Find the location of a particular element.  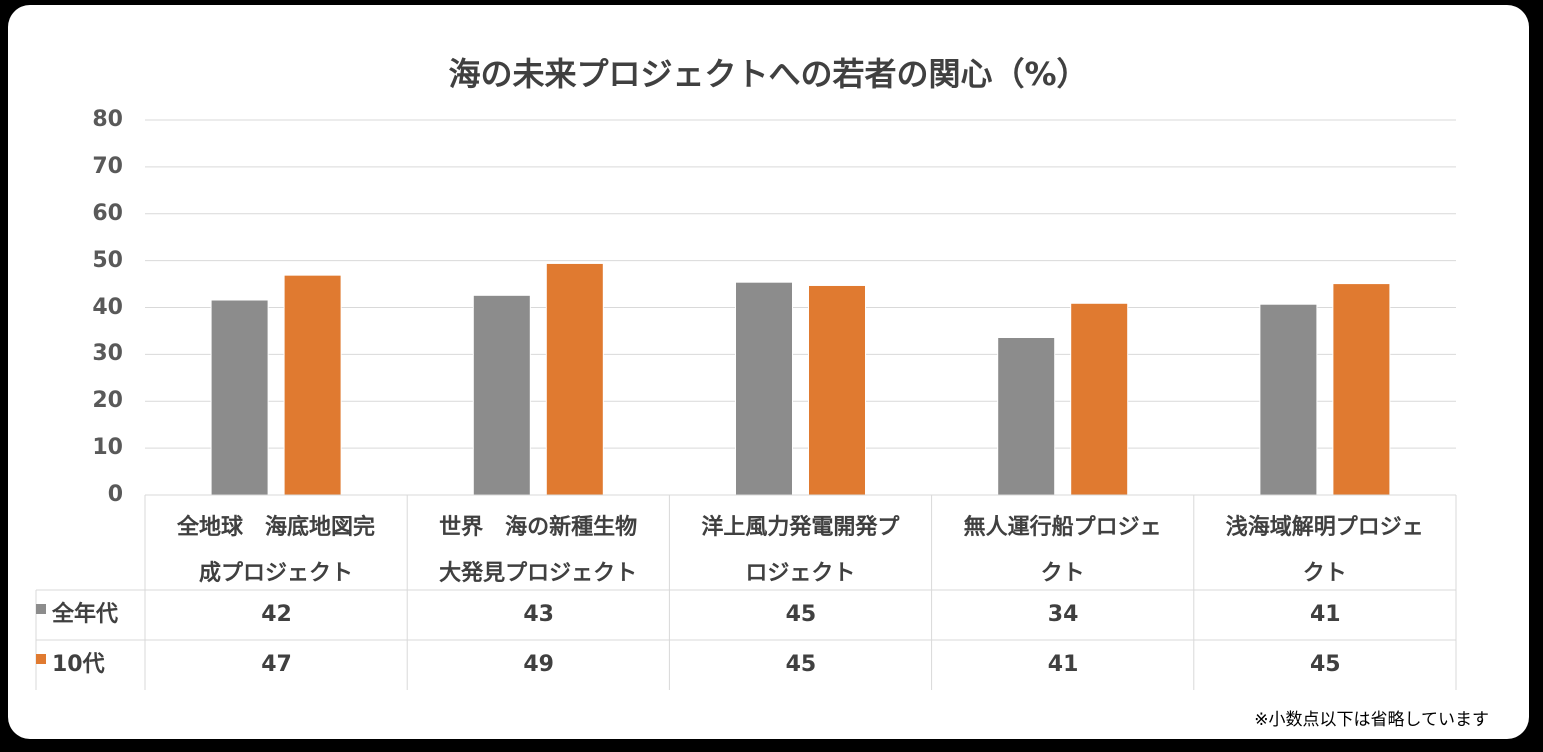

category-label-line: 成プロジェクト is located at coordinates (275, 573).